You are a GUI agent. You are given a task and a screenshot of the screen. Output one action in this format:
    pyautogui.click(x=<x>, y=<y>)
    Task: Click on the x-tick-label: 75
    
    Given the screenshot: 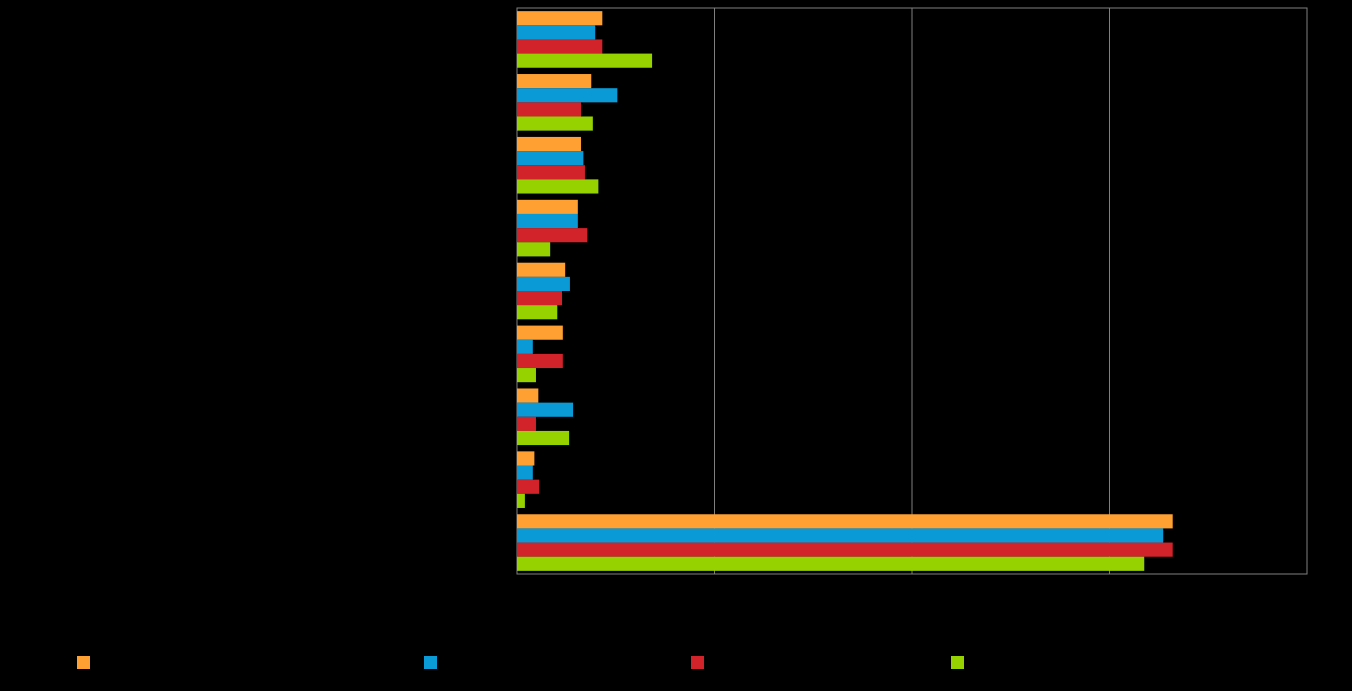 What is the action you would take?
    pyautogui.click(x=1110, y=589)
    